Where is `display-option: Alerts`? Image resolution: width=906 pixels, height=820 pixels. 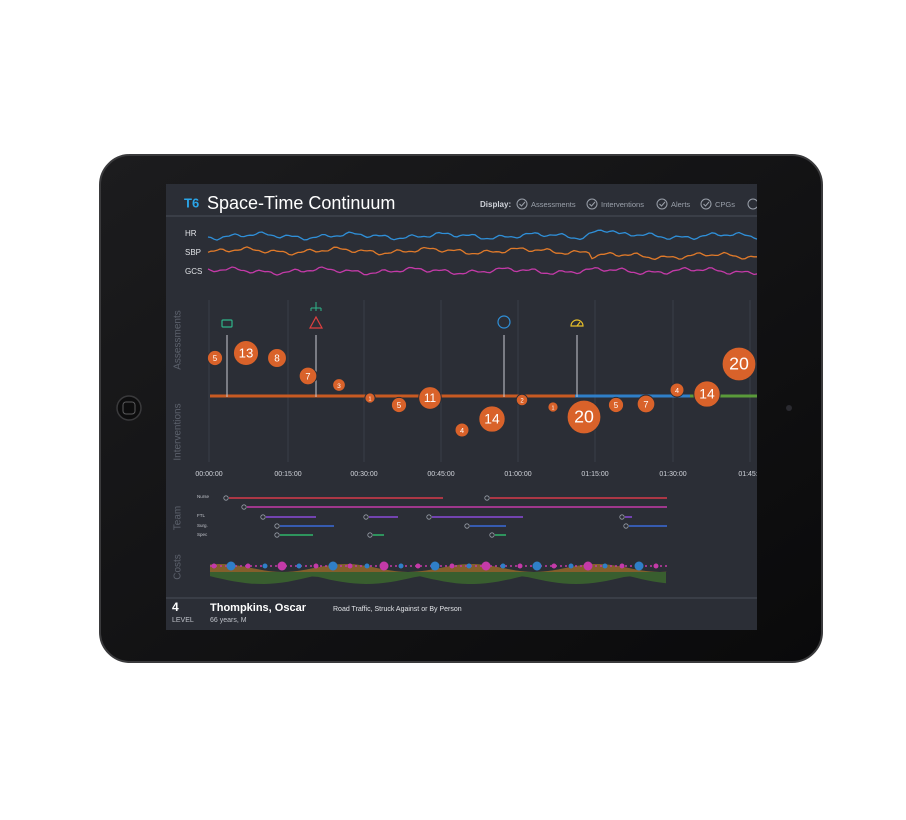 display-option: Alerts is located at coordinates (680, 204).